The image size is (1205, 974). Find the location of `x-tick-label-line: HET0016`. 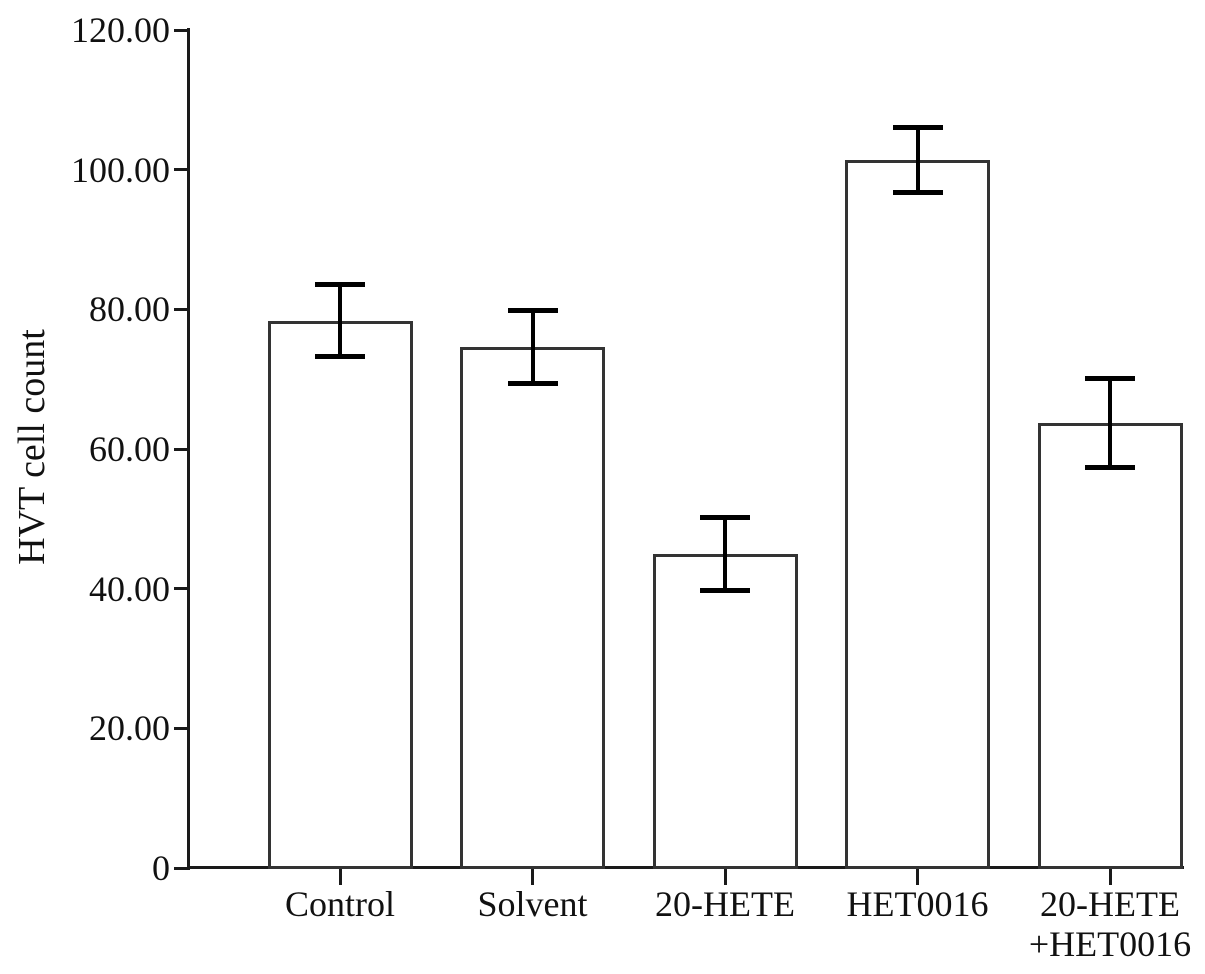

x-tick-label-line: HET0016 is located at coordinates (917, 904).